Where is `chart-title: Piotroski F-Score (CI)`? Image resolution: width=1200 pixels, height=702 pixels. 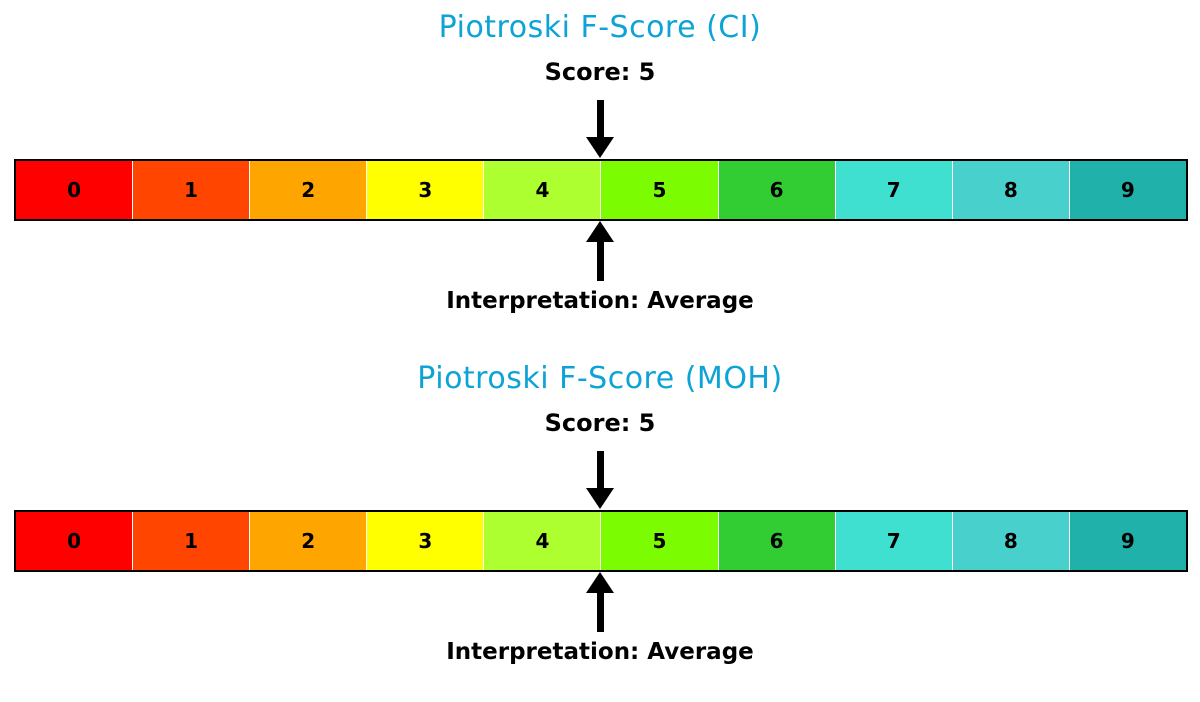
chart-title: Piotroski F-Score (CI) is located at coordinates (600, 27).